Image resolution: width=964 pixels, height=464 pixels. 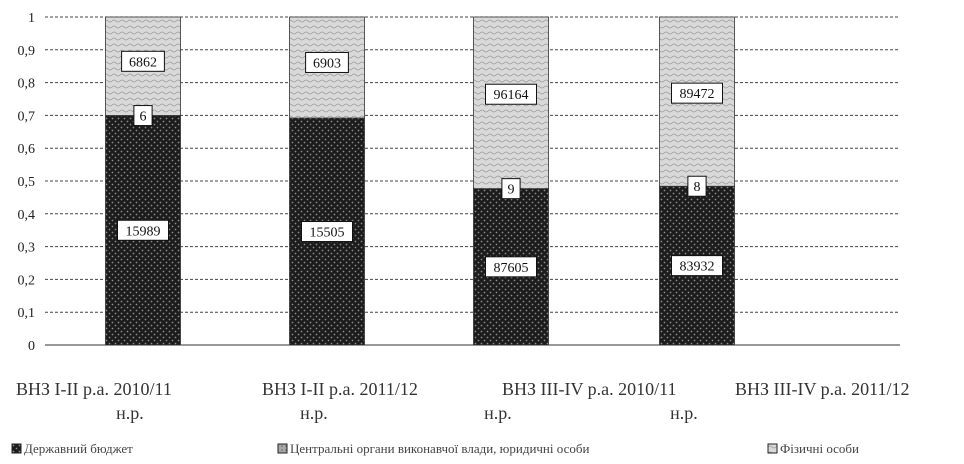 I want to click on data-label: 15989, so click(x=143, y=231).